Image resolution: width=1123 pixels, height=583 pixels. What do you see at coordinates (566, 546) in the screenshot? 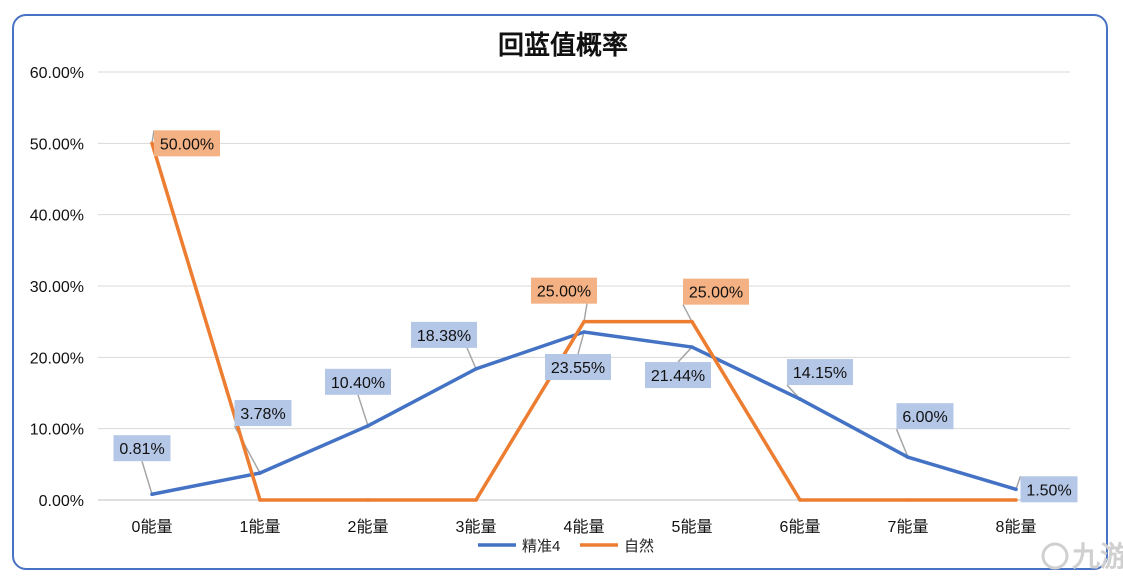
I see `legend: 精准4 自然` at bounding box center [566, 546].